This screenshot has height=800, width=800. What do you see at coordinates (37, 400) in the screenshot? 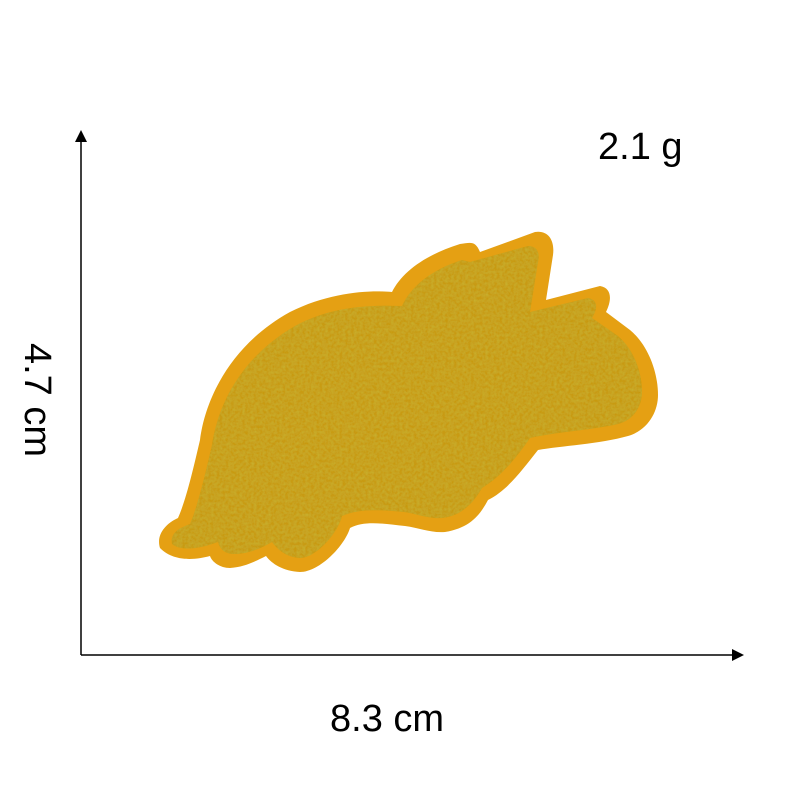
I see `height-label: 4.7 cm` at bounding box center [37, 400].